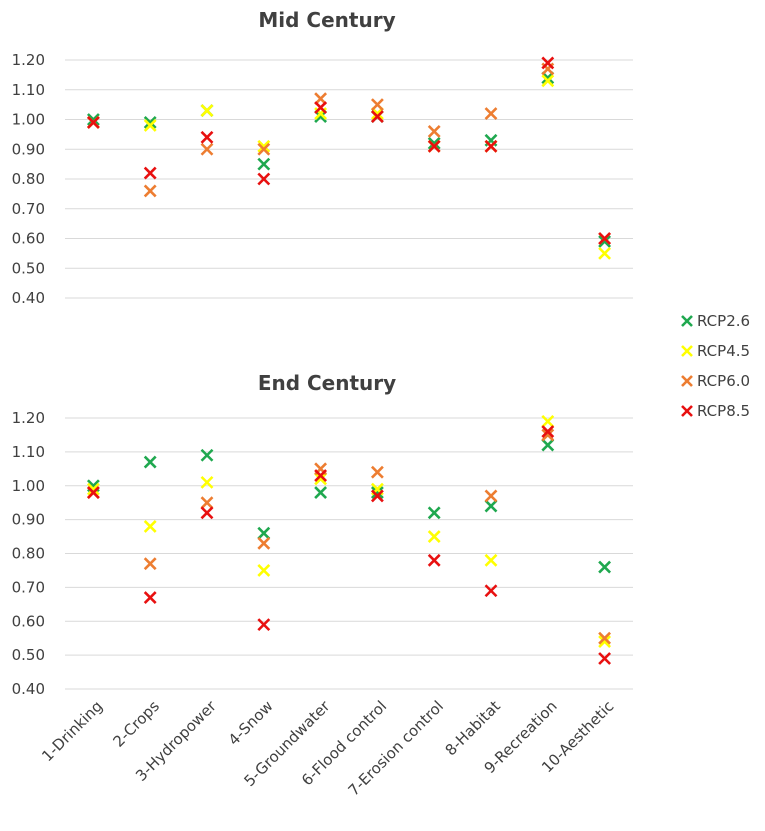 The width and height of the screenshot is (765, 831). What do you see at coordinates (723, 321) in the screenshot?
I see `legend-label: RCP2.6` at bounding box center [723, 321].